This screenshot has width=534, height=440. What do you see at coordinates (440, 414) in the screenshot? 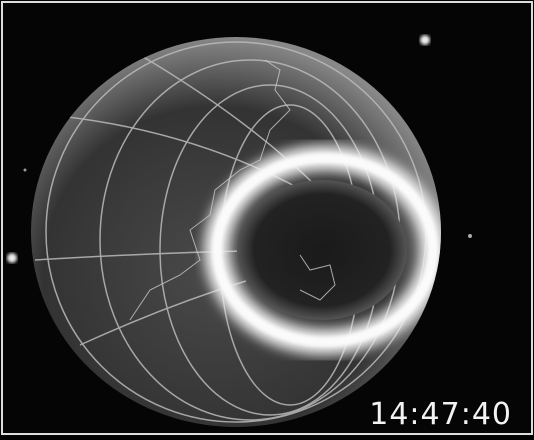
I see `timestamp: 14:47:40` at bounding box center [440, 414].